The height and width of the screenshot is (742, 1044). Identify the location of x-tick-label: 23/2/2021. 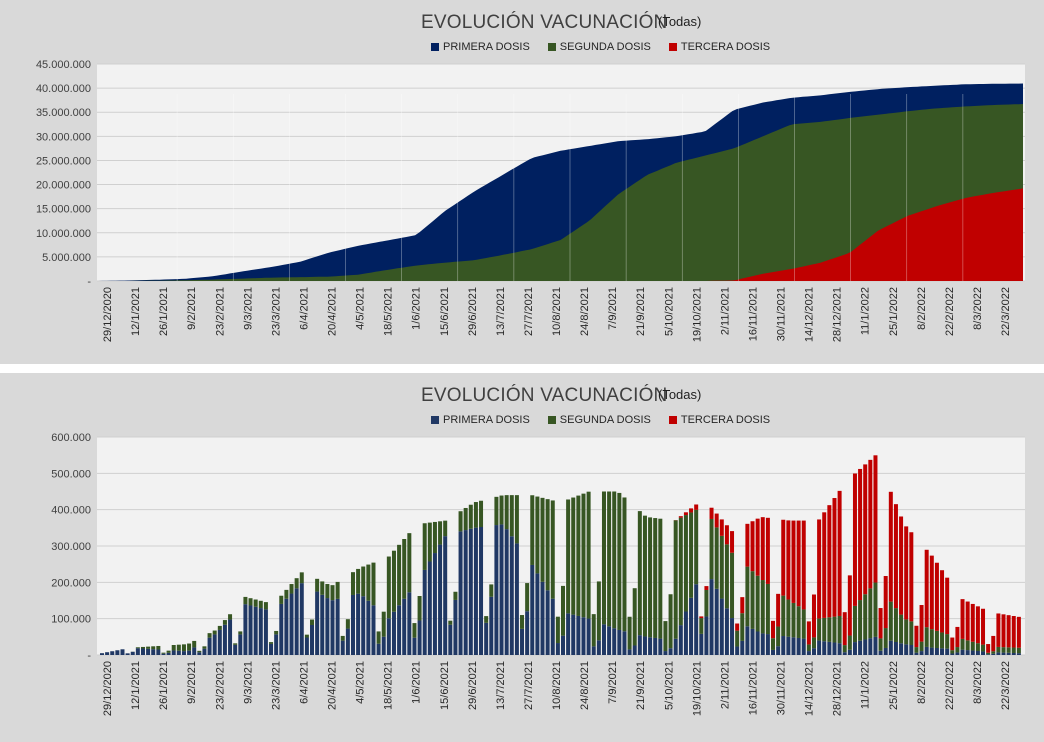
(220, 685).